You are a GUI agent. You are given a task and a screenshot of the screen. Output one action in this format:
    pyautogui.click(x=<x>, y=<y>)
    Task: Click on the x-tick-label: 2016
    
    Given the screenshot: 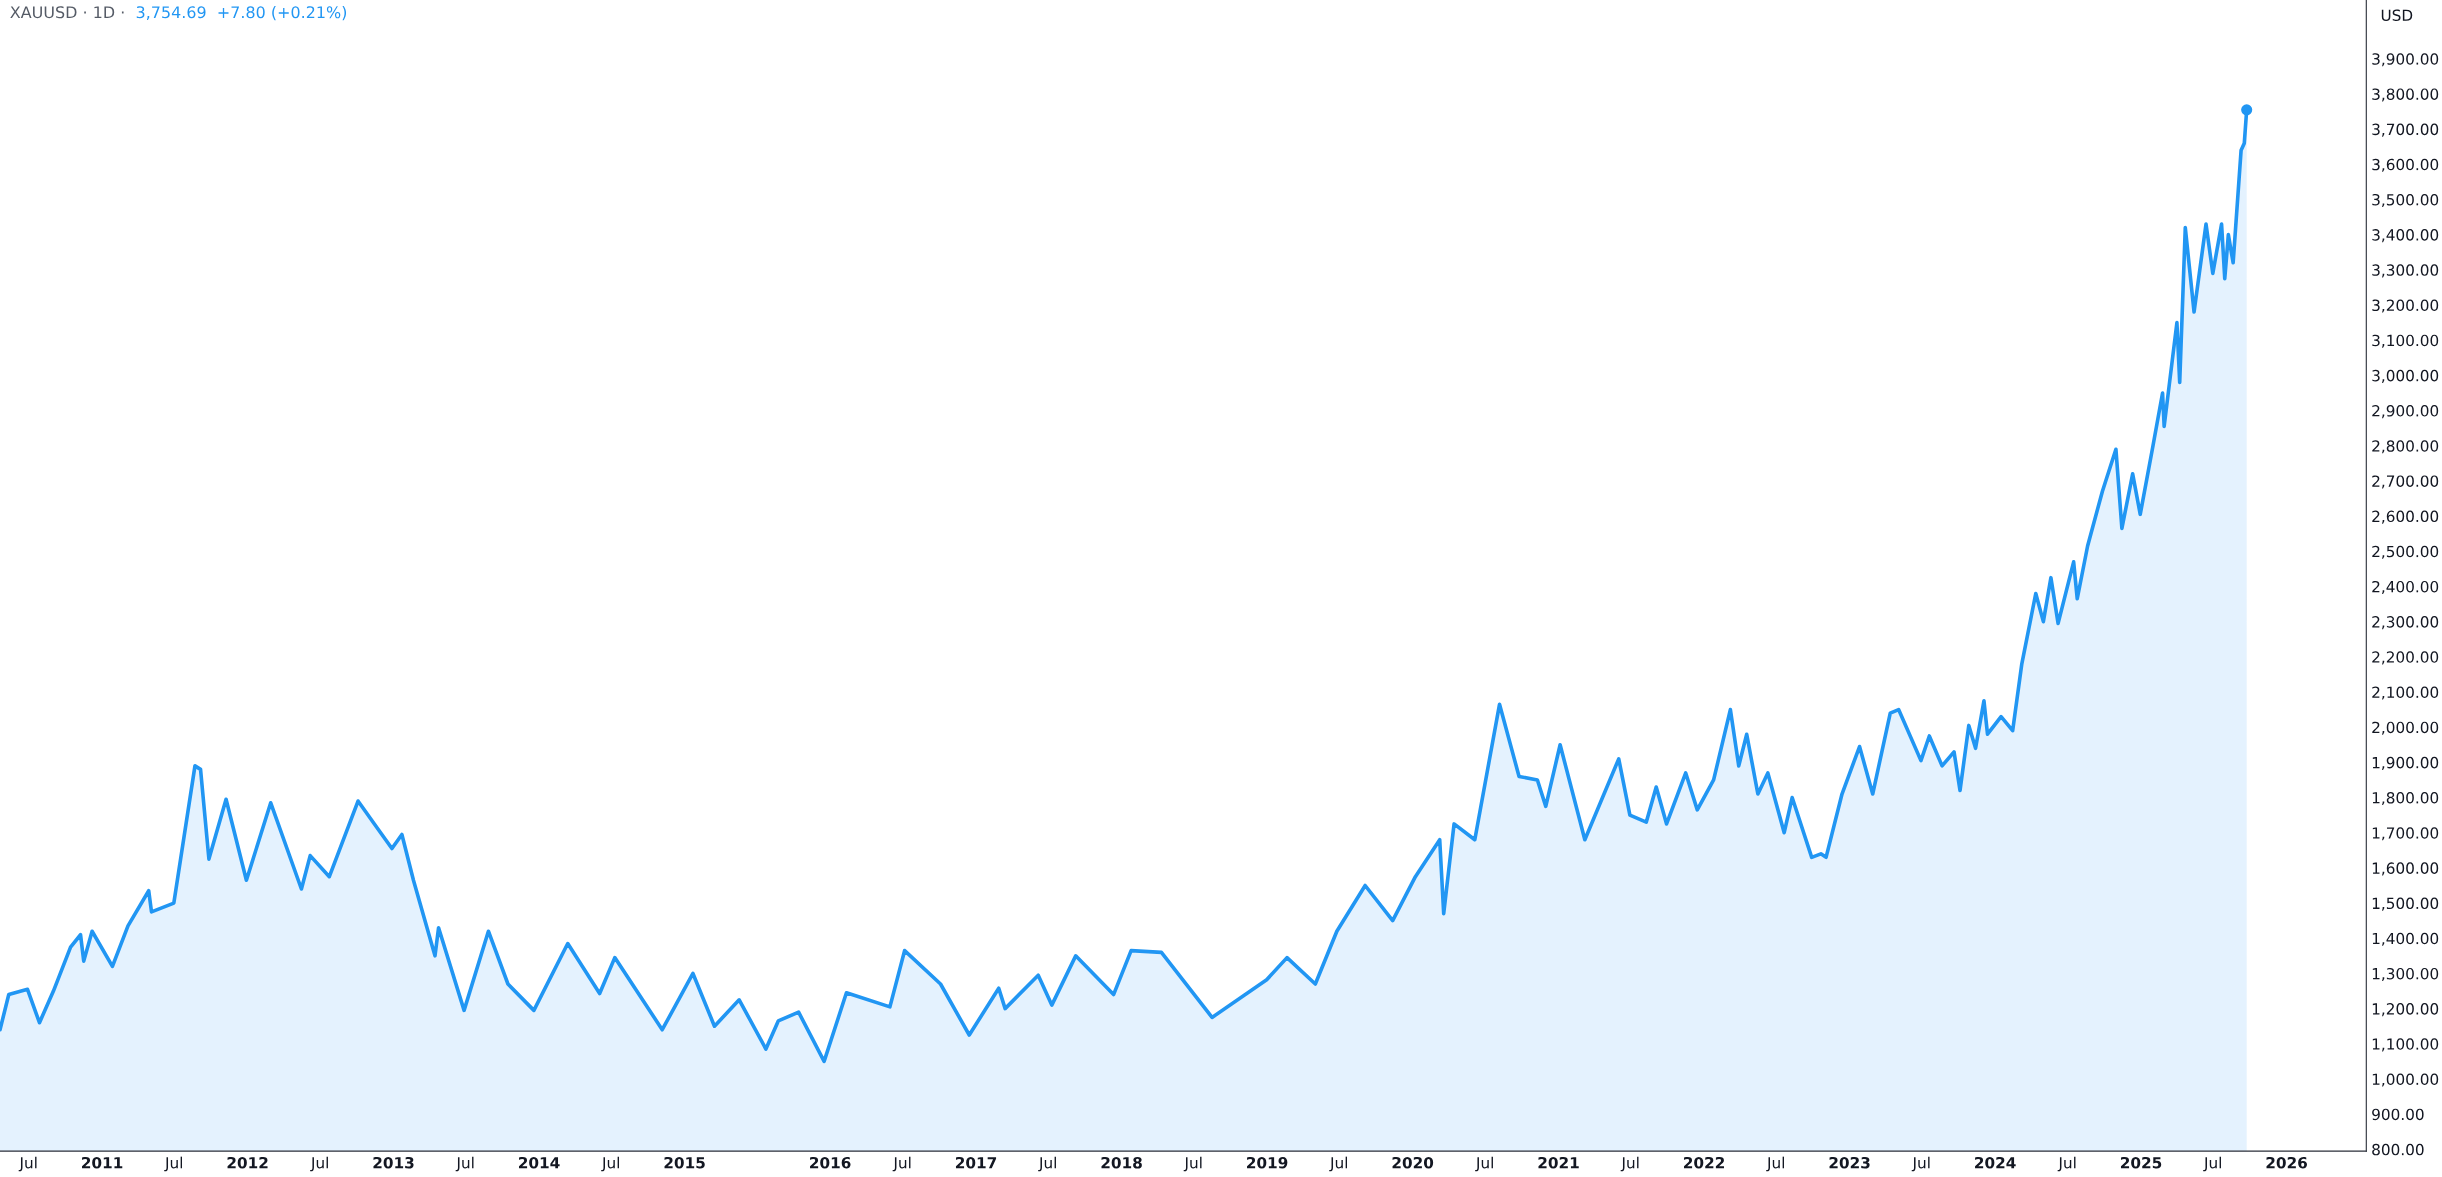 What is the action you would take?
    pyautogui.click(x=830, y=1162)
    